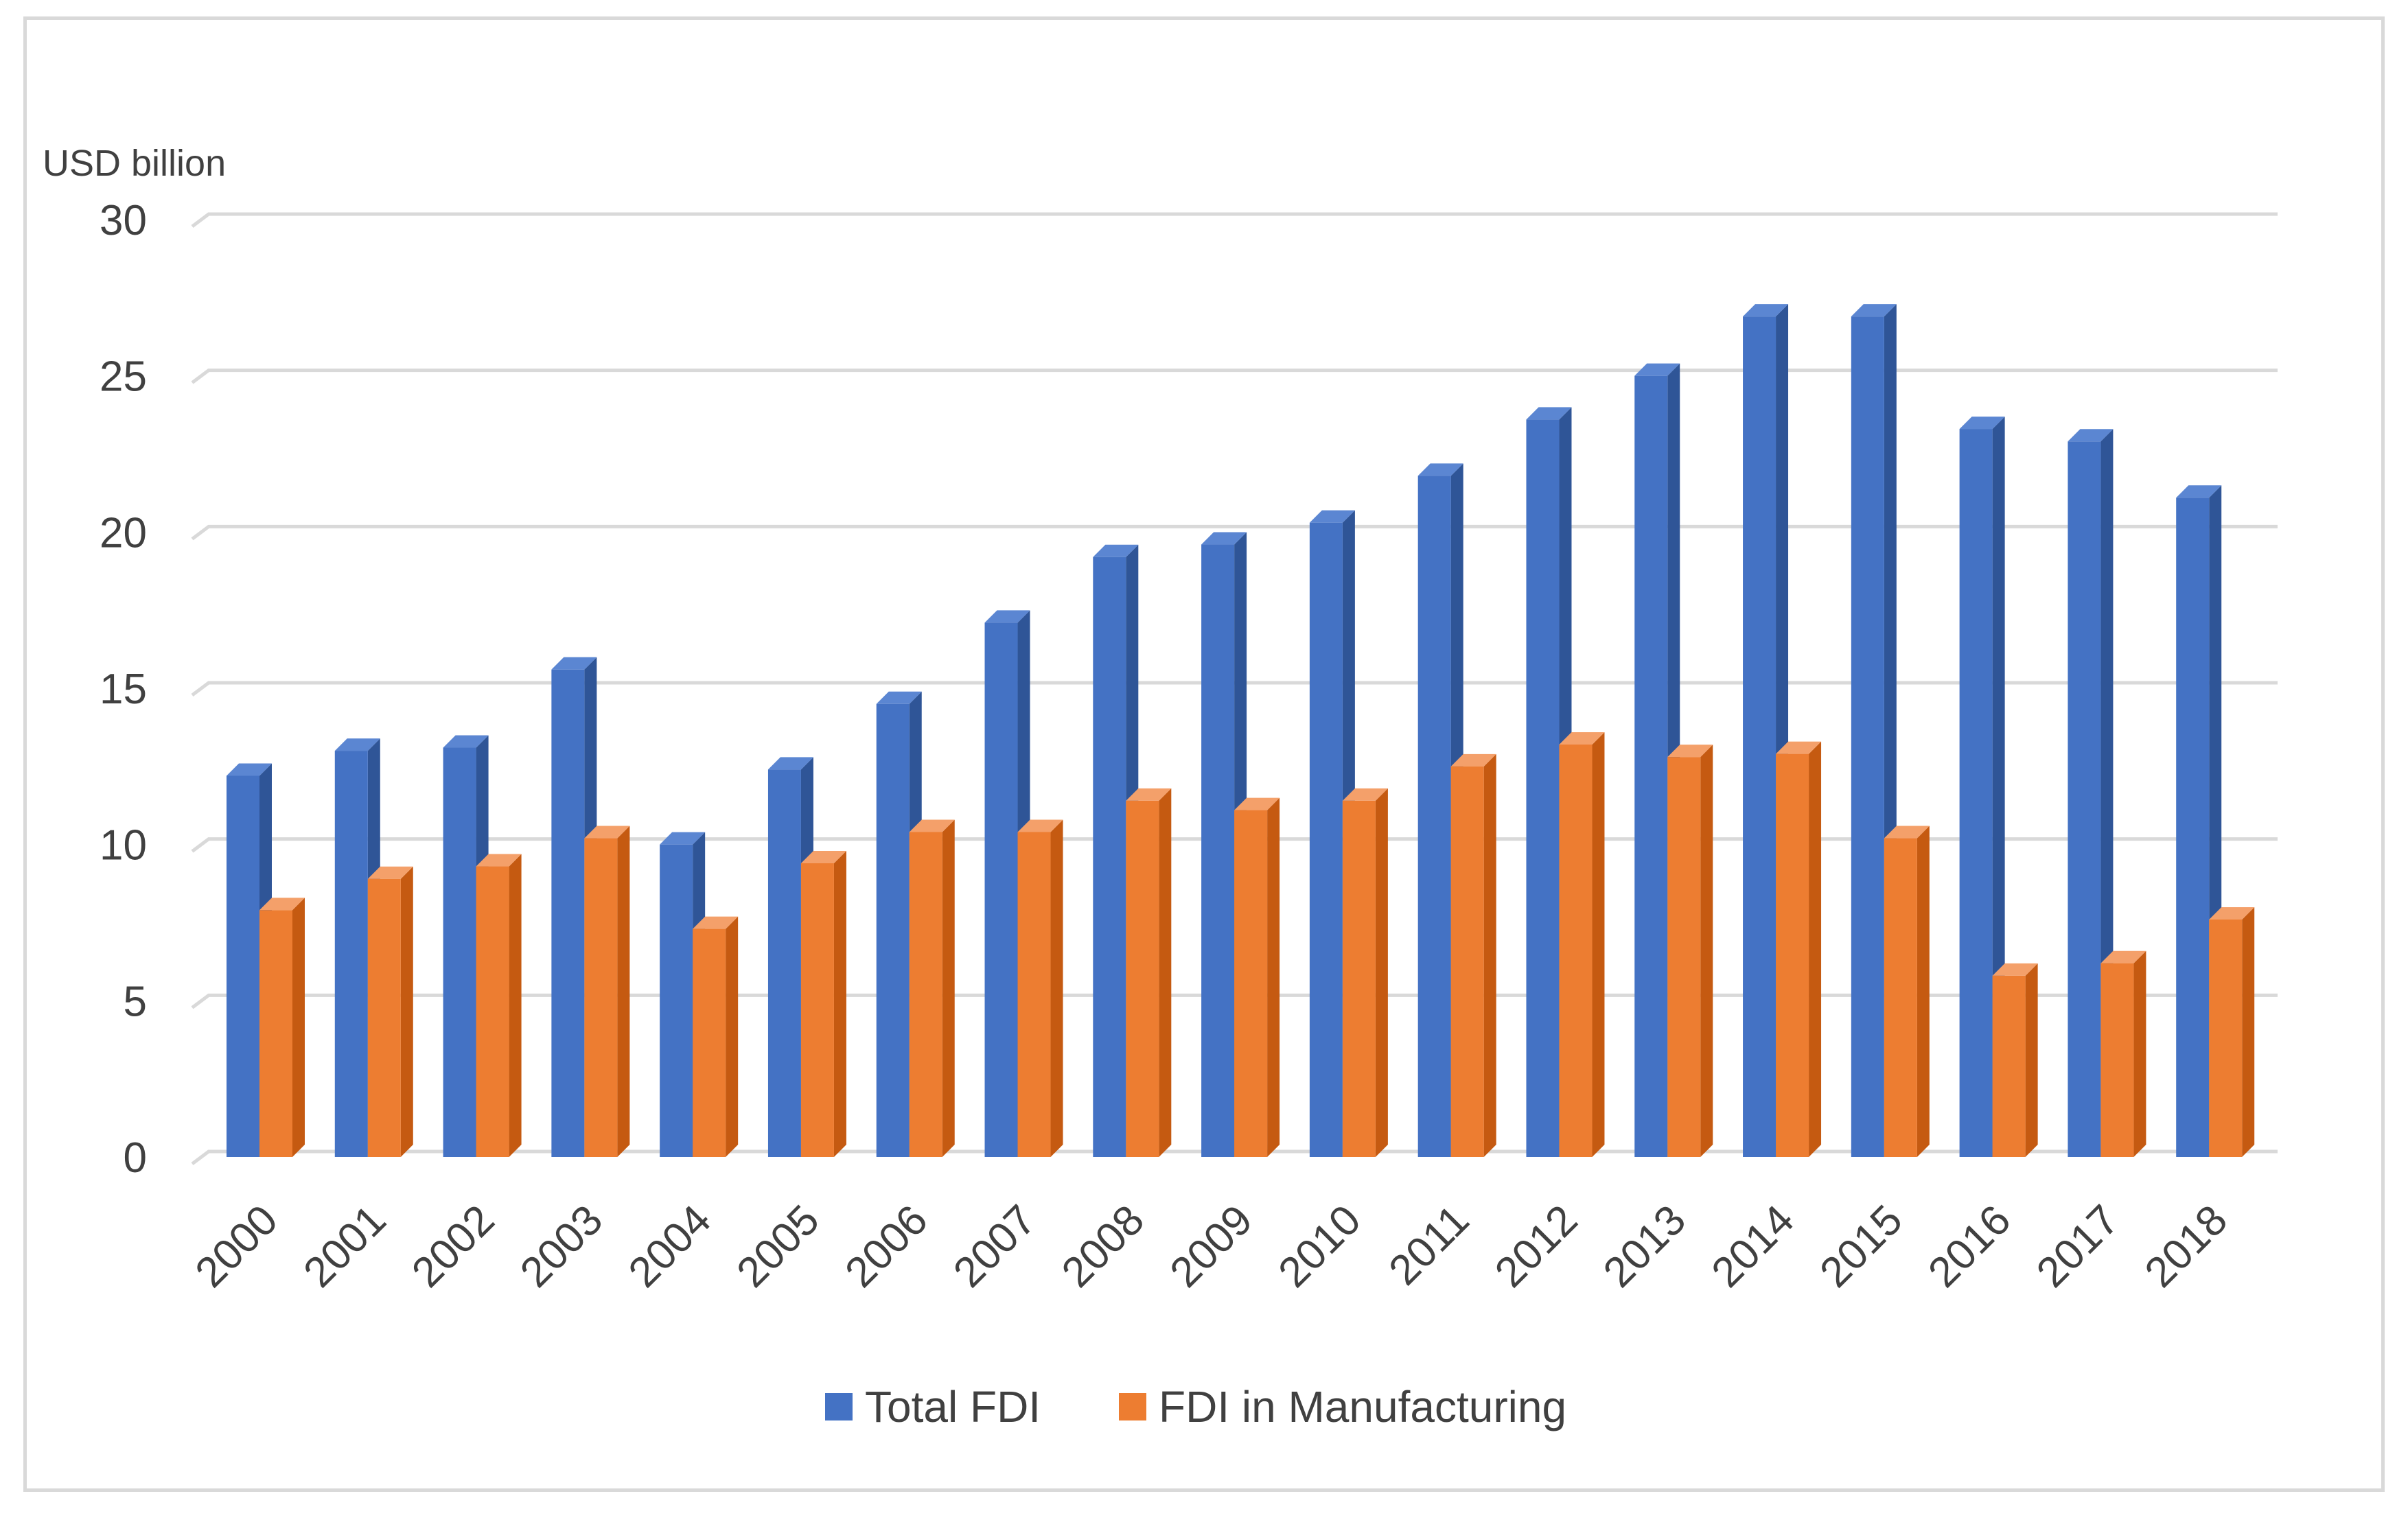 The width and height of the screenshot is (2408, 1520). Describe the element at coordinates (135, 1001) in the screenshot. I see `y-tick-label: 5` at that location.